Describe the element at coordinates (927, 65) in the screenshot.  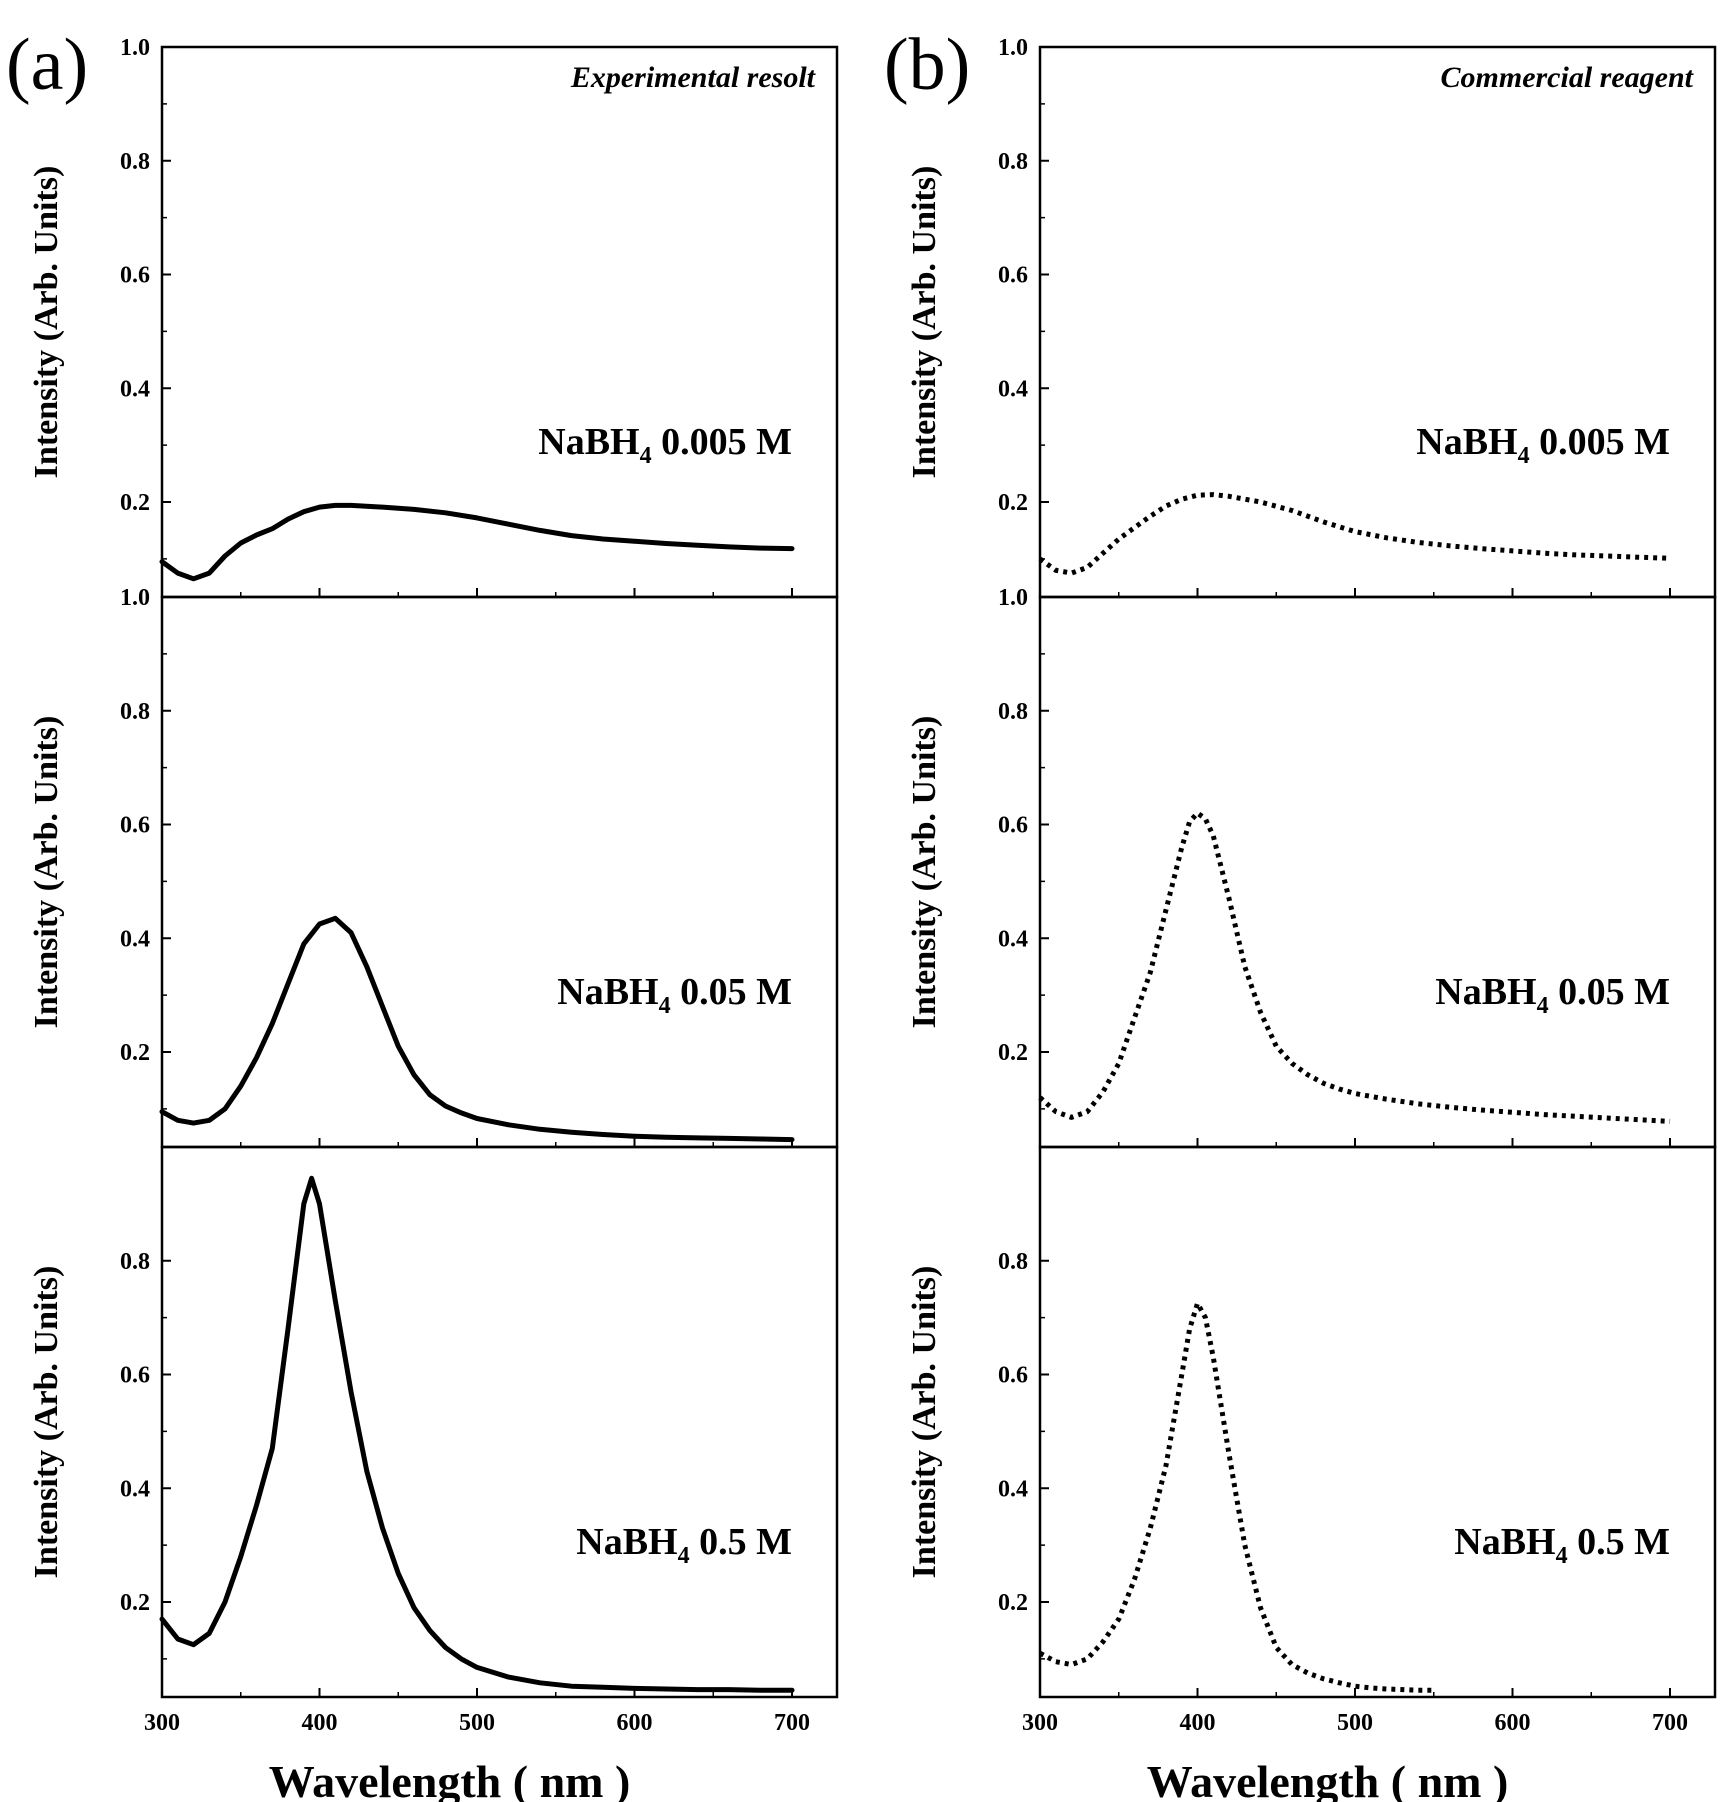
I see `panel-letter: (b)` at that location.